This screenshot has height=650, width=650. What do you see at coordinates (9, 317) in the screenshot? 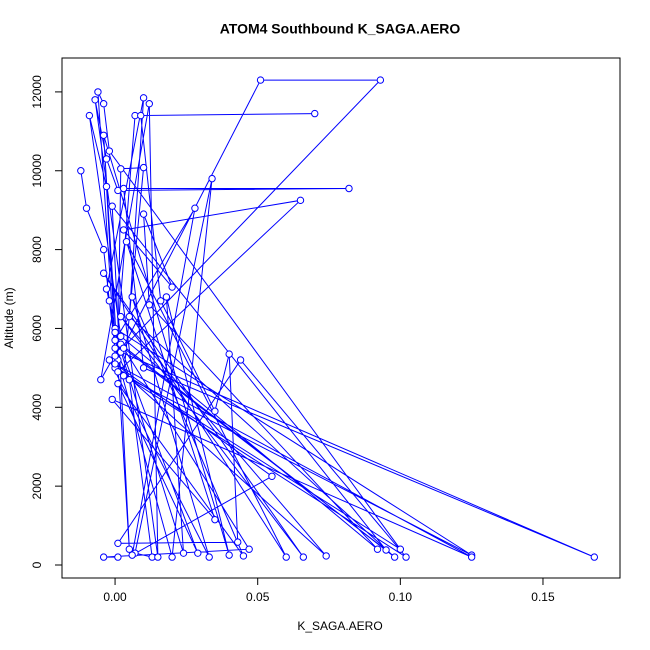
I see `y-axis-label: Altitude (m)` at bounding box center [9, 317].